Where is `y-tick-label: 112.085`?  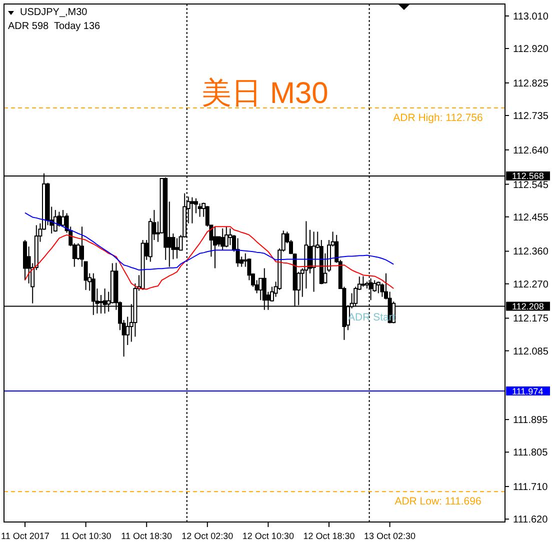 y-tick-label: 112.085 is located at coordinates (531, 352).